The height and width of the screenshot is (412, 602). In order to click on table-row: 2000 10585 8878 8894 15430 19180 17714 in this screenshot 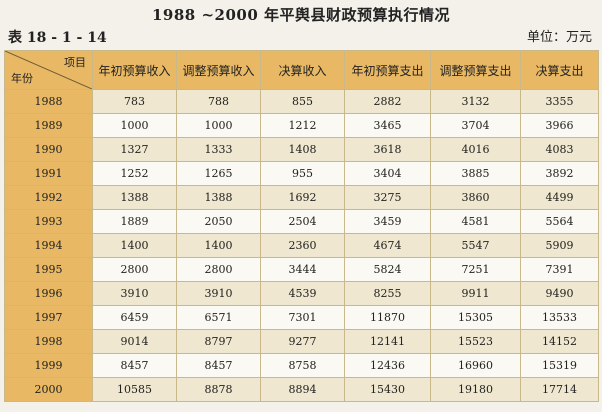, I will do `click(301, 389)`.